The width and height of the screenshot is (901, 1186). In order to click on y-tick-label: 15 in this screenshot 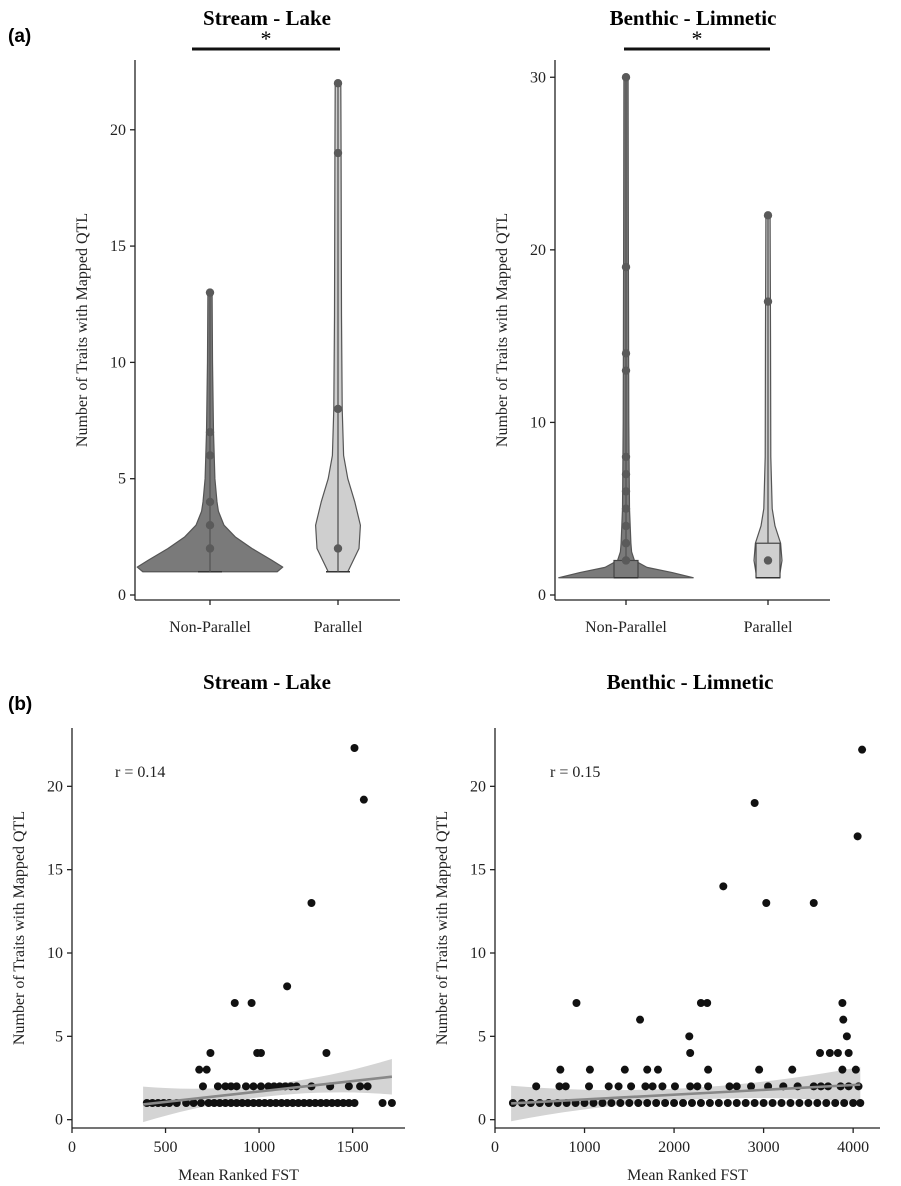, I will do `click(118, 246)`.